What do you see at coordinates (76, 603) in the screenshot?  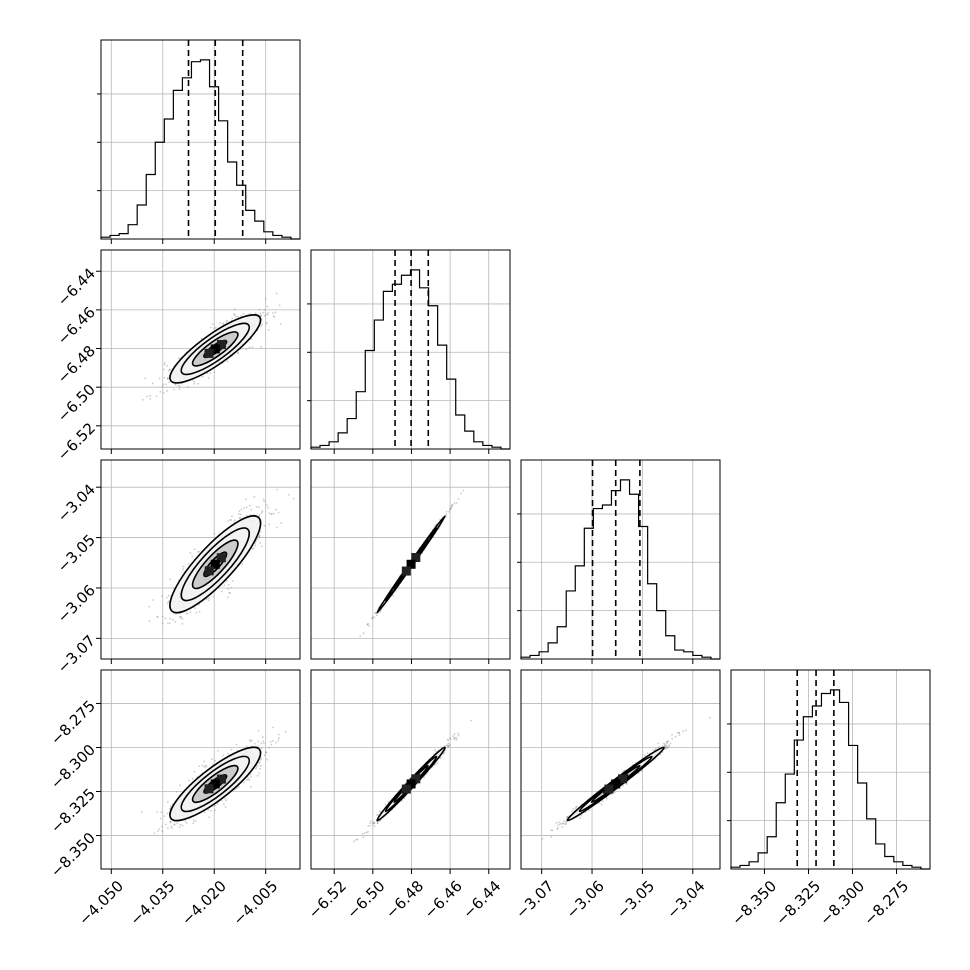 I see `y-tick-label: −3.06` at bounding box center [76, 603].